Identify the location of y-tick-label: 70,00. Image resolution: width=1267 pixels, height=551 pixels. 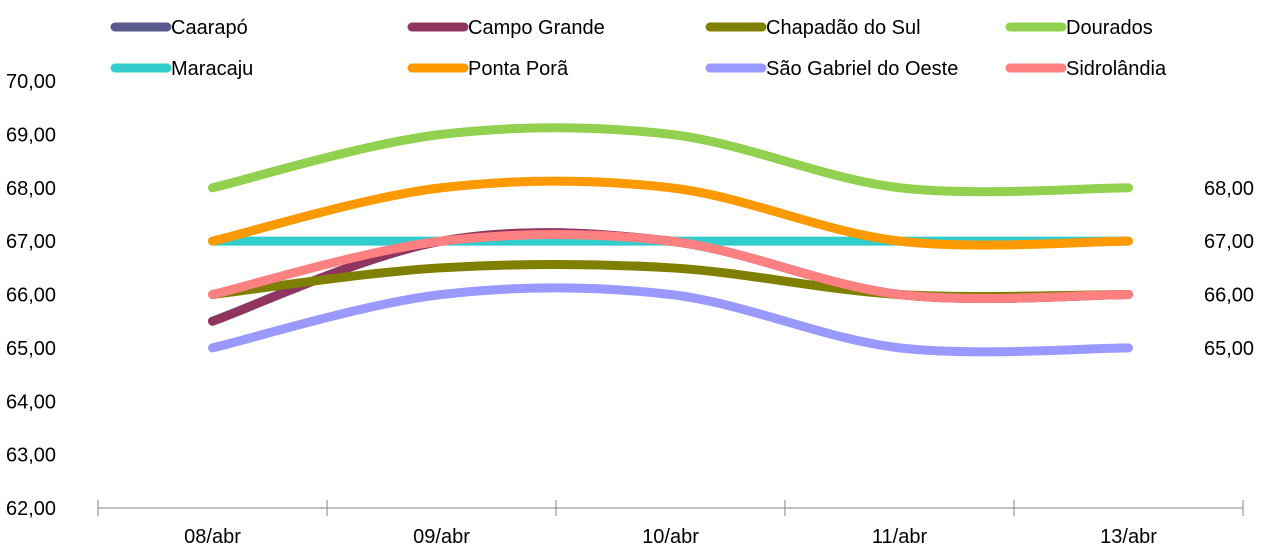
(31, 82).